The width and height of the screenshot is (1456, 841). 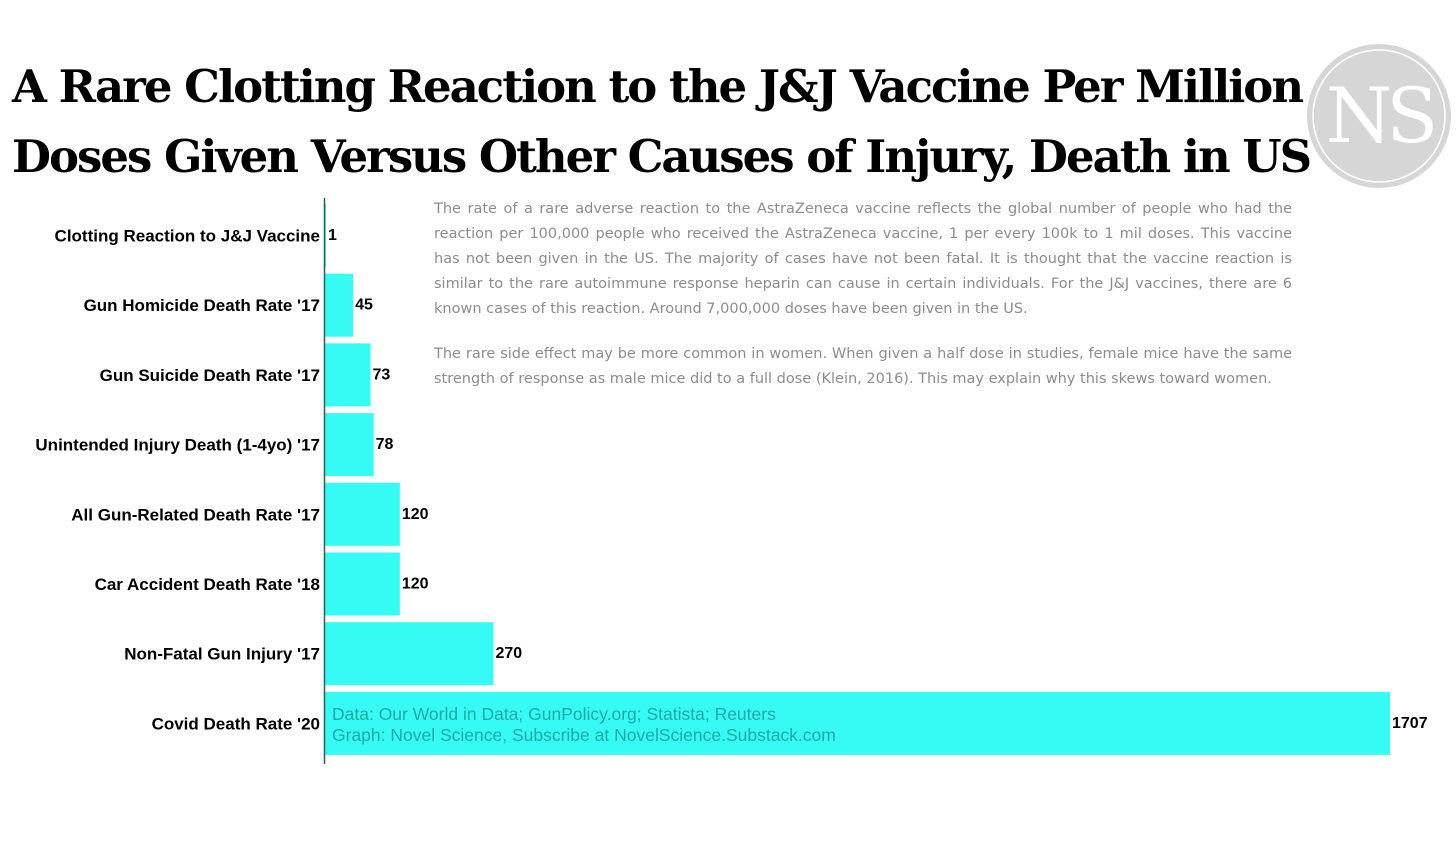 I want to click on logo-ring, so click(x=1379, y=116).